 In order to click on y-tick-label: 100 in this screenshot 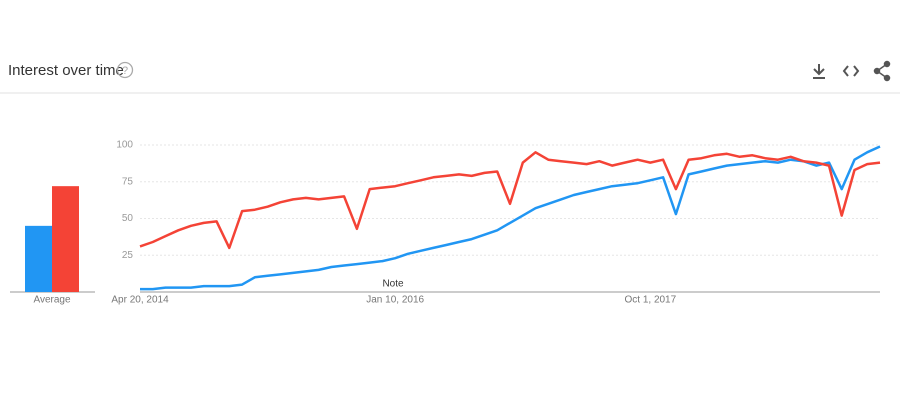, I will do `click(124, 145)`.